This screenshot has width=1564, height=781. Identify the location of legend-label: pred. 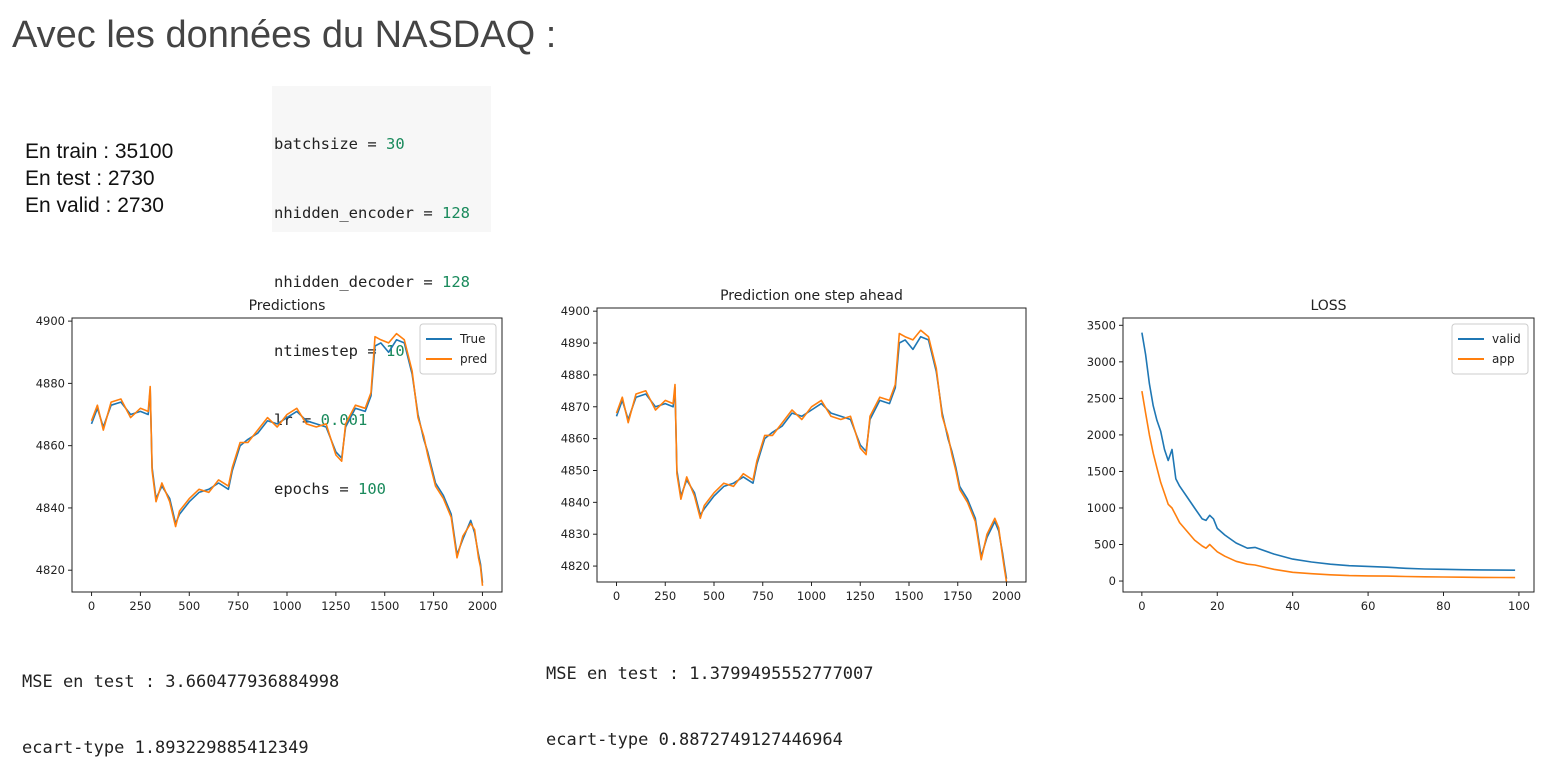
(473, 359).